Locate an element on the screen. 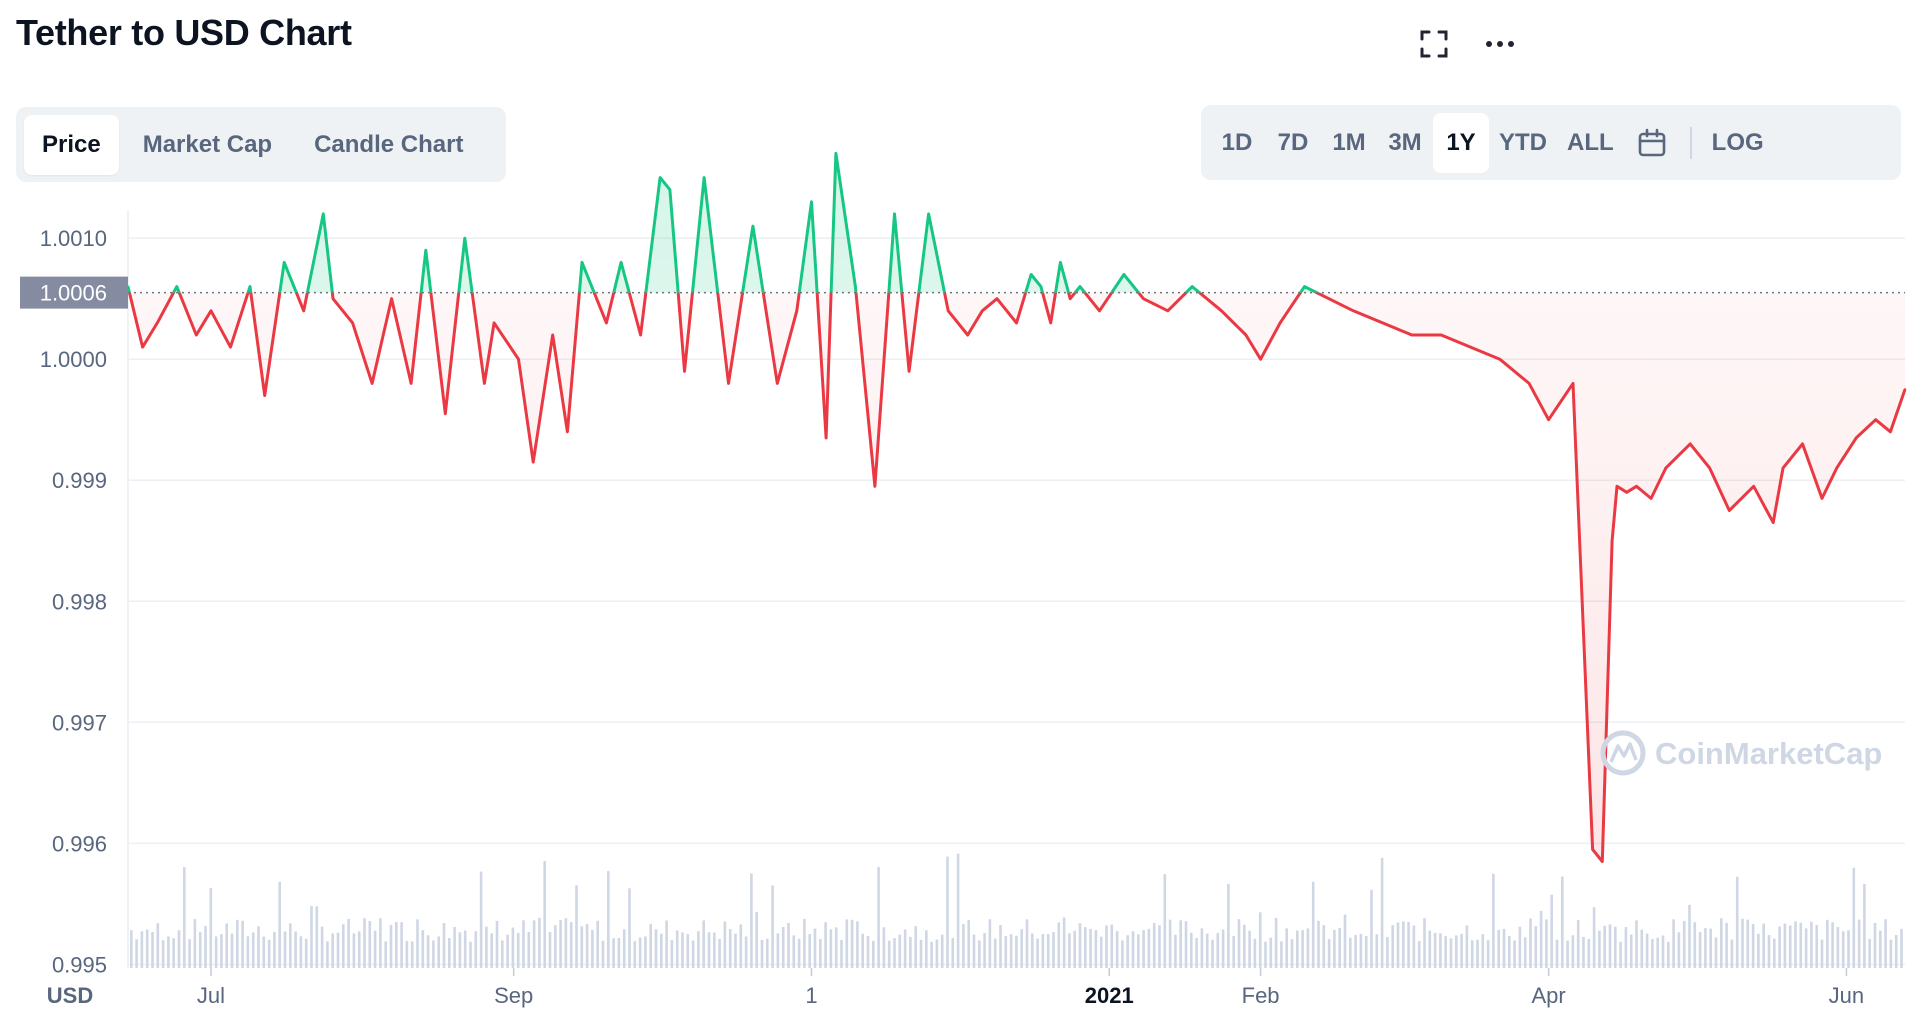 This screenshot has width=1918, height=1016. range-1y: 1Y is located at coordinates (1461, 142).